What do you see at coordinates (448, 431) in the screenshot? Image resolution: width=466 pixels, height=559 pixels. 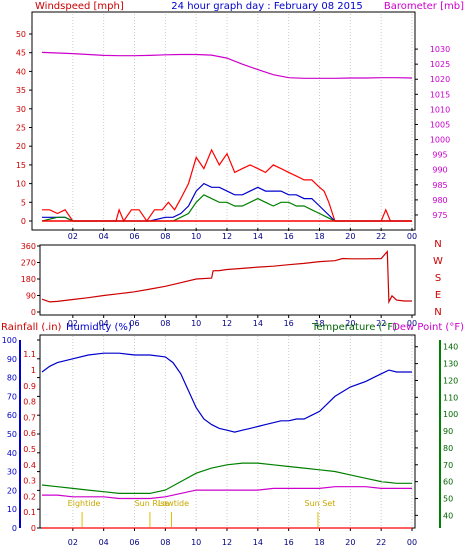 I see `temperature-tick-label: 90` at bounding box center [448, 431].